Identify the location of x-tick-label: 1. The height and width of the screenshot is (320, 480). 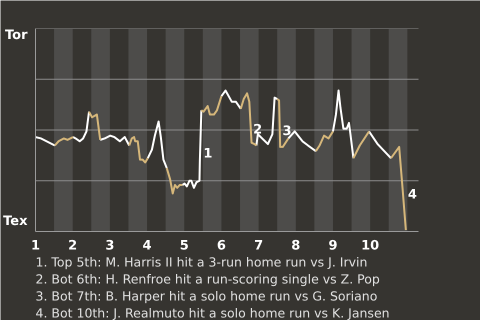
(35, 246).